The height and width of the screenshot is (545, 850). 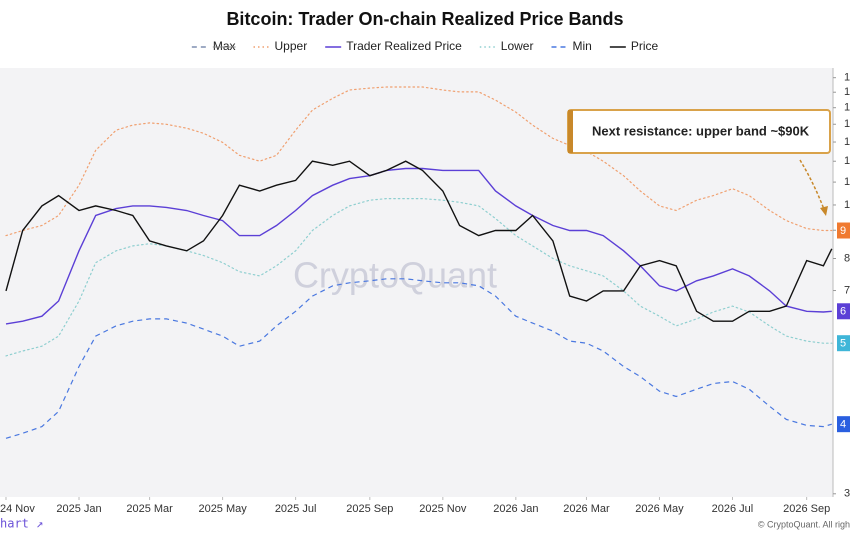 I want to click on watermark: CryptoQuant, so click(x=395, y=275).